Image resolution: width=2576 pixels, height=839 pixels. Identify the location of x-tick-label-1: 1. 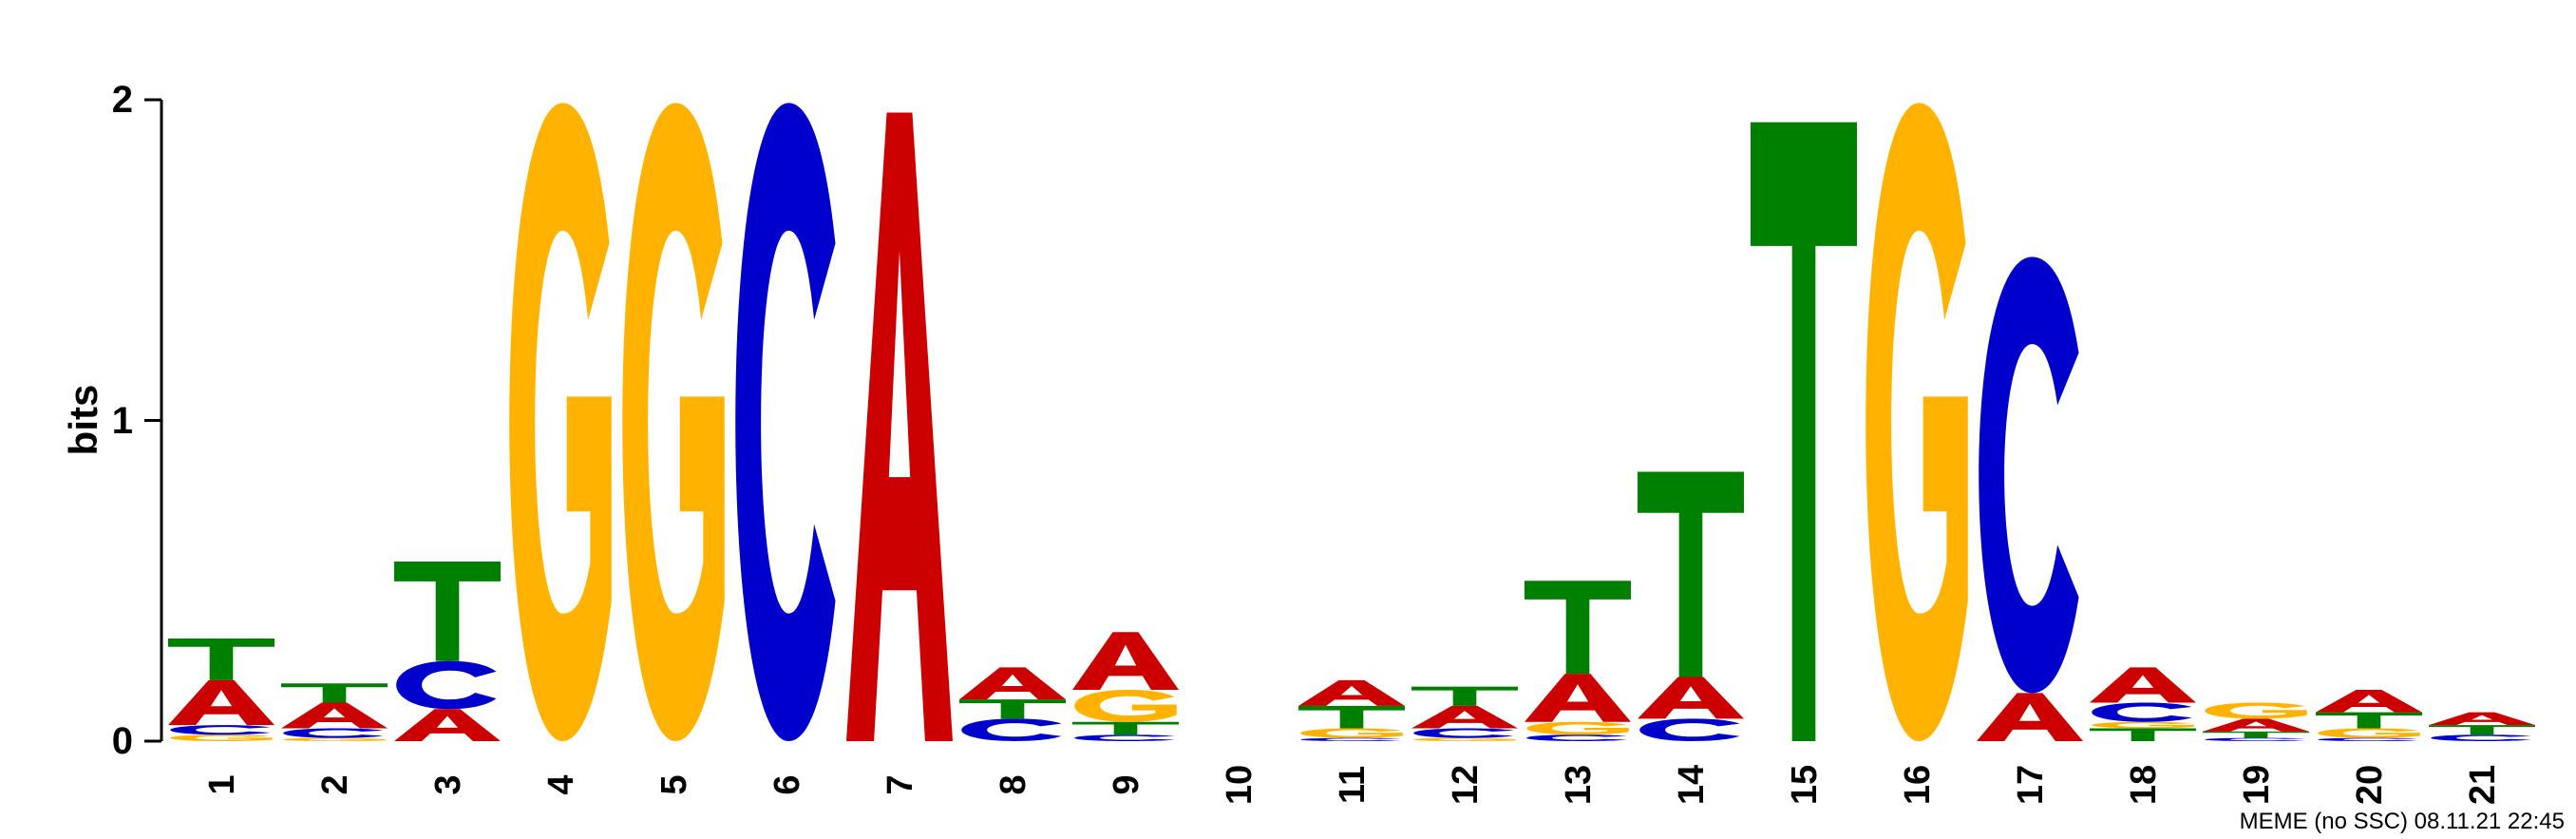
(222, 784).